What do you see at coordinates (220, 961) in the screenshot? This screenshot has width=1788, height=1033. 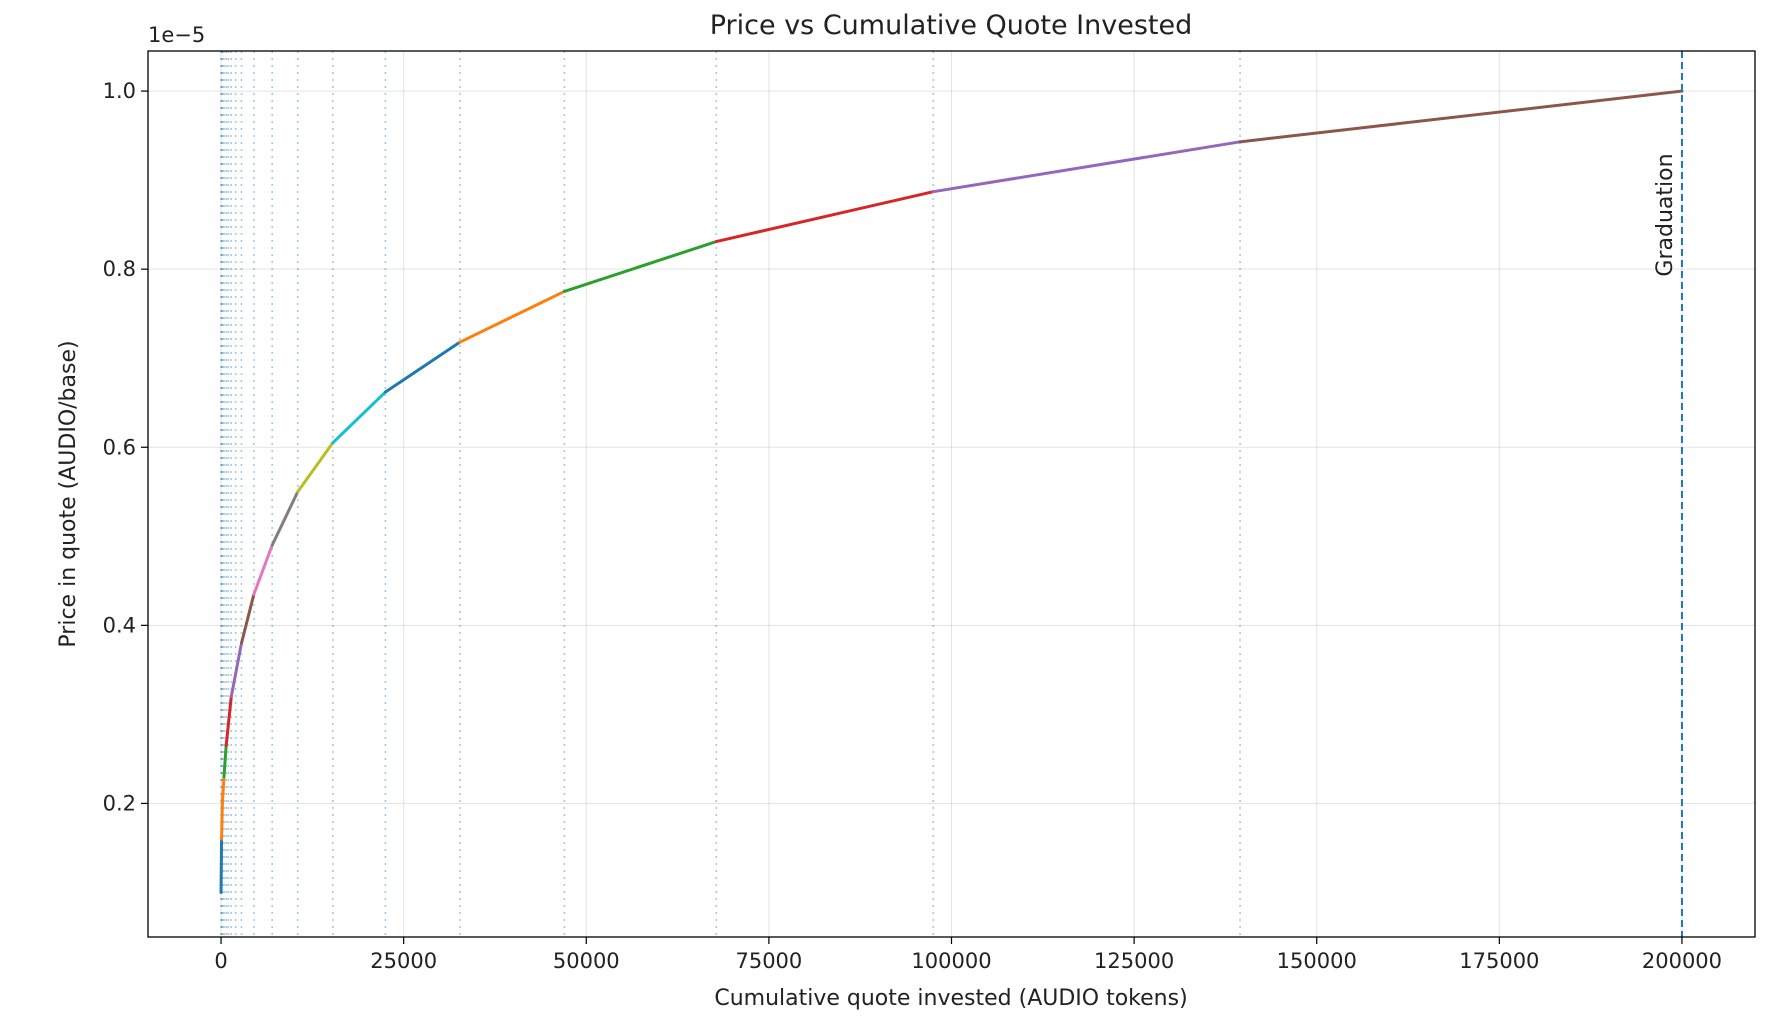 I see `x-tick-label: 0` at bounding box center [220, 961].